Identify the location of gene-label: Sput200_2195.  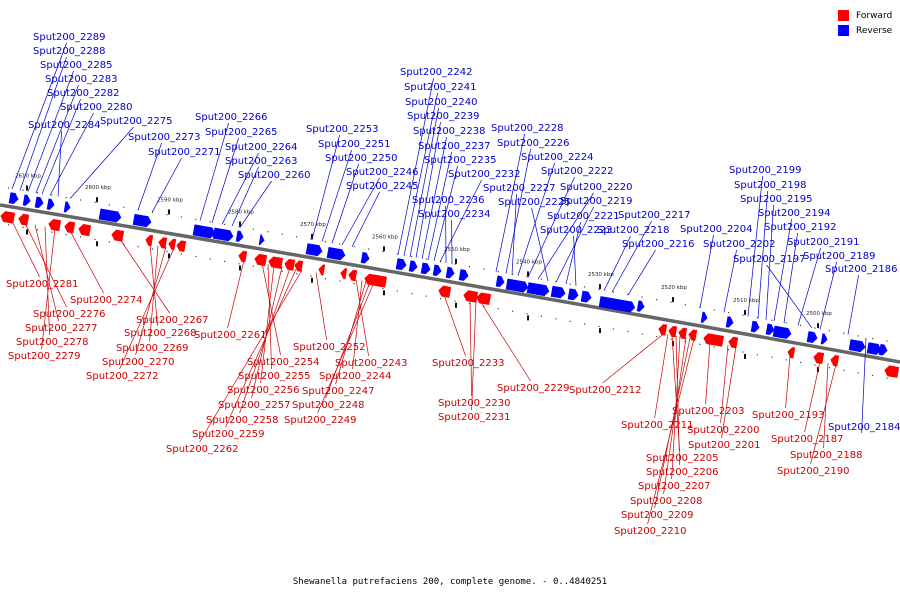
(776, 199).